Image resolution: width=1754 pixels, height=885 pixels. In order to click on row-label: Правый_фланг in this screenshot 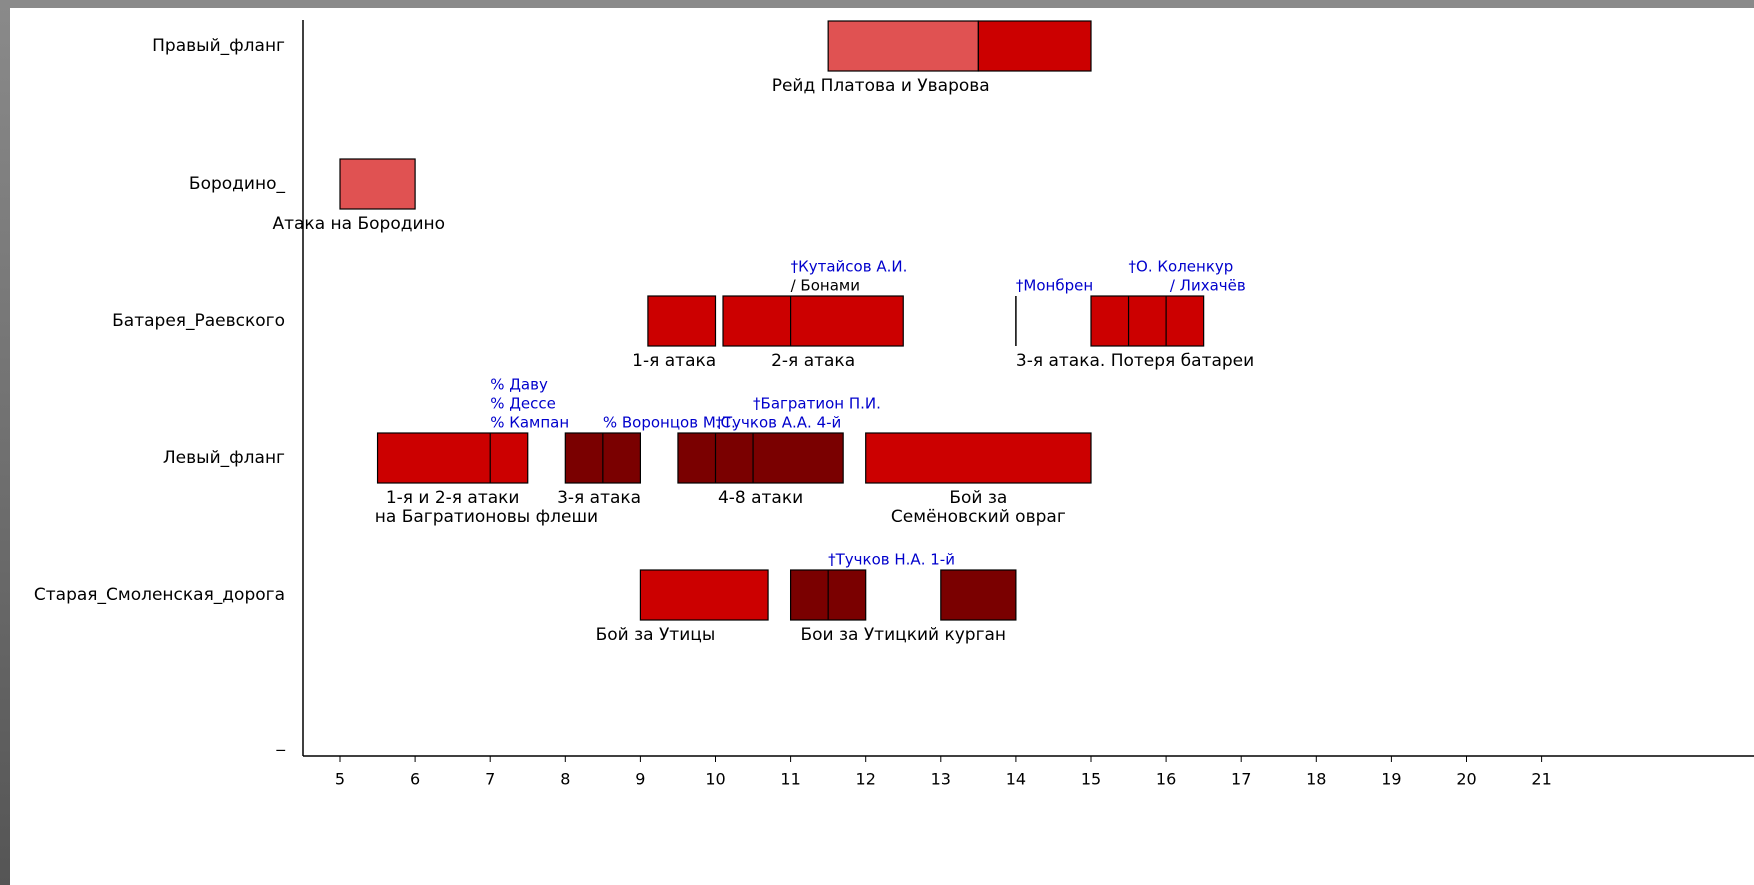, I will do `click(218, 46)`.